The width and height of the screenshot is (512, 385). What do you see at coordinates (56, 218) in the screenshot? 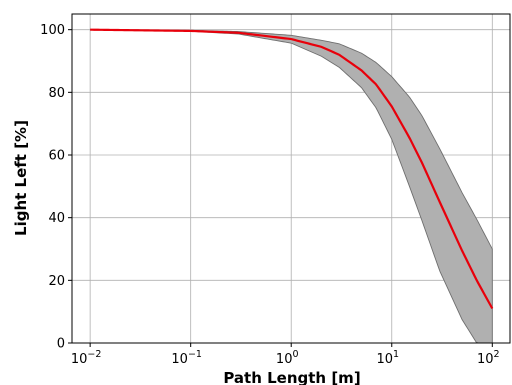
I see `y-tick-label: 40` at bounding box center [56, 218].